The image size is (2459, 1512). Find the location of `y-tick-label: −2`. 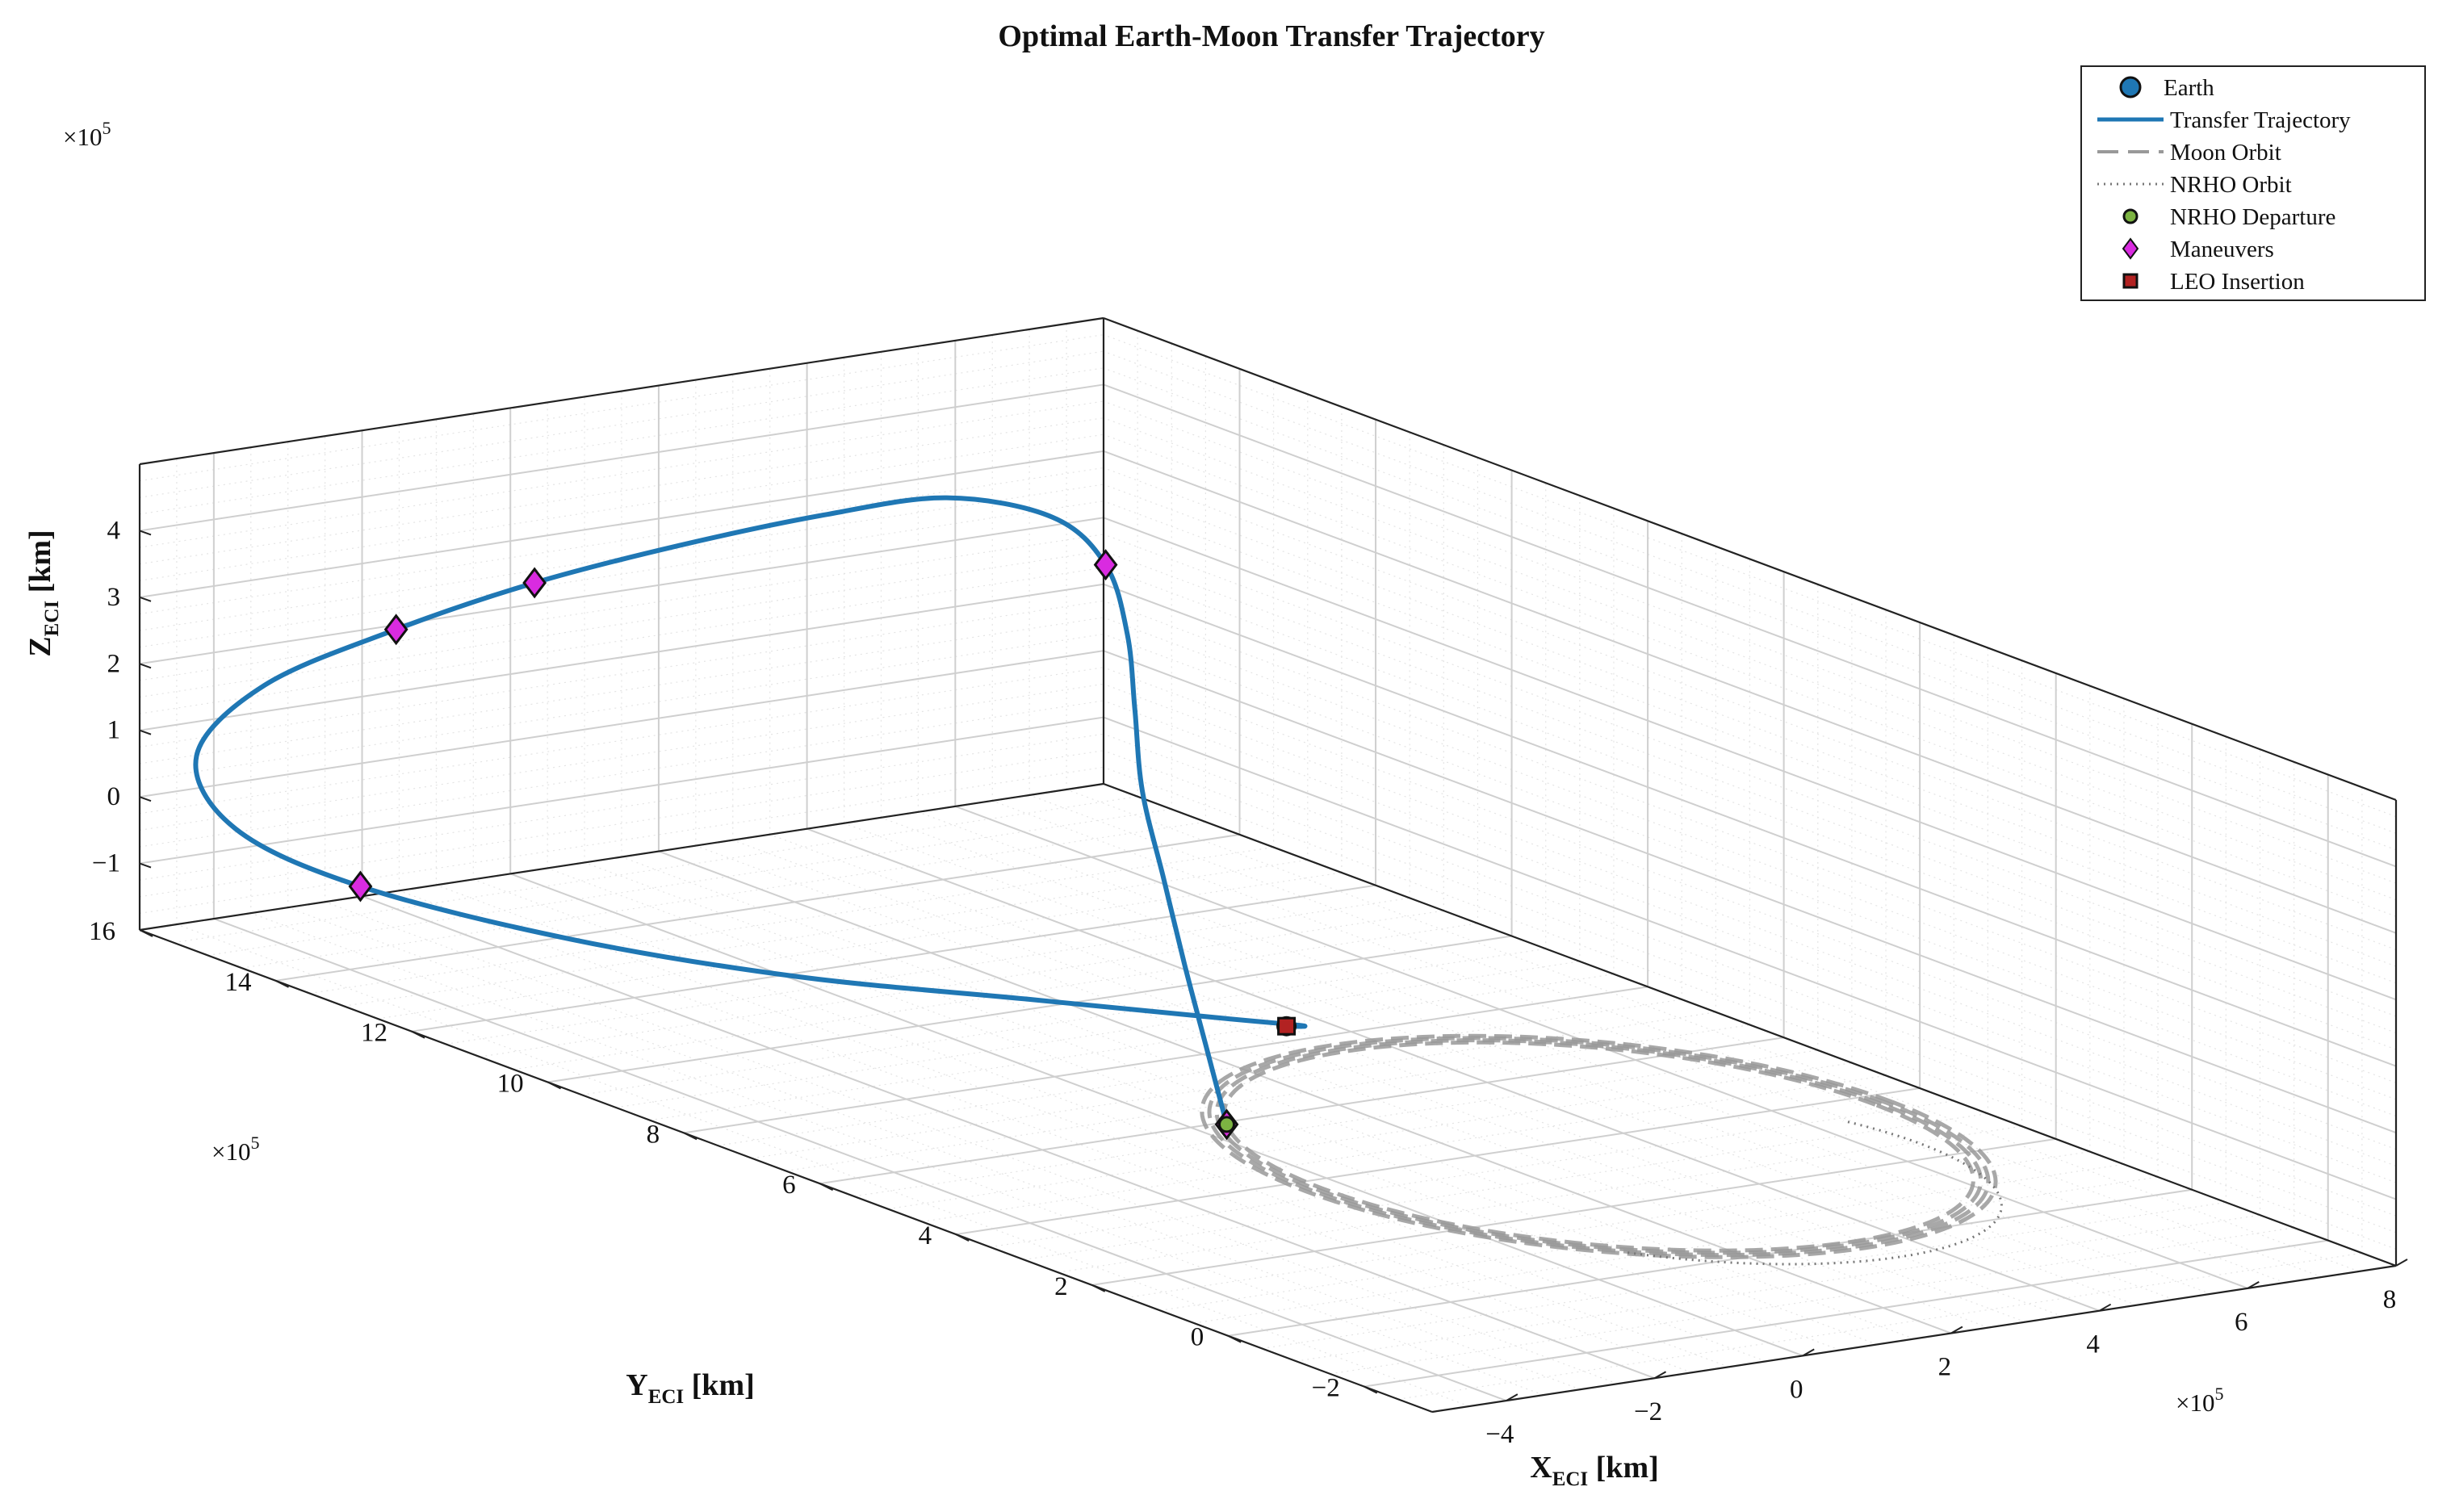

y-tick-label: −2 is located at coordinates (1326, 1388).